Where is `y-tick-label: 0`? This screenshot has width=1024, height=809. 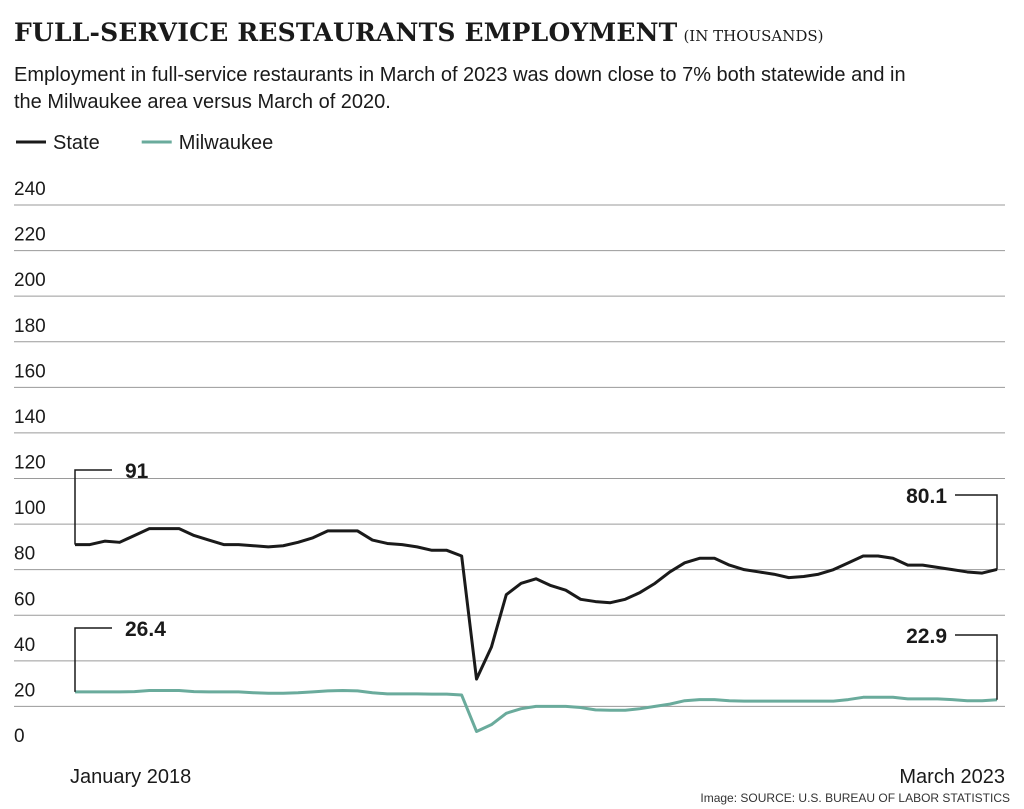 y-tick-label: 0 is located at coordinates (19, 736).